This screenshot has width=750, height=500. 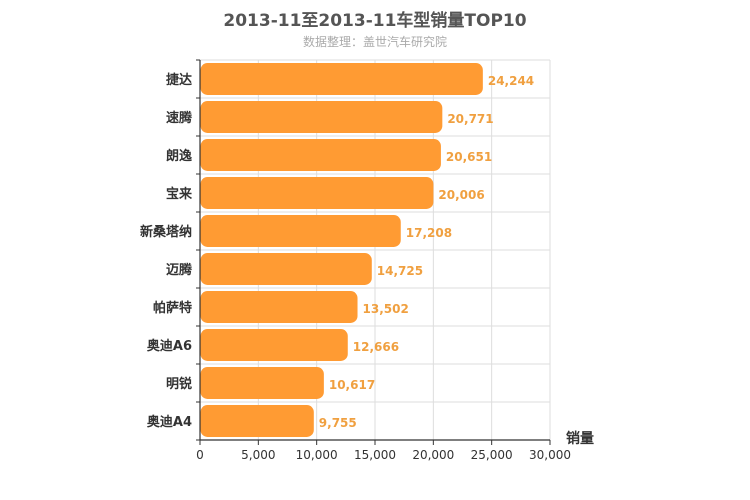 What do you see at coordinates (375, 21) in the screenshot?
I see `chart-title: 2013-11至2013-11车型销量TOP10` at bounding box center [375, 21].